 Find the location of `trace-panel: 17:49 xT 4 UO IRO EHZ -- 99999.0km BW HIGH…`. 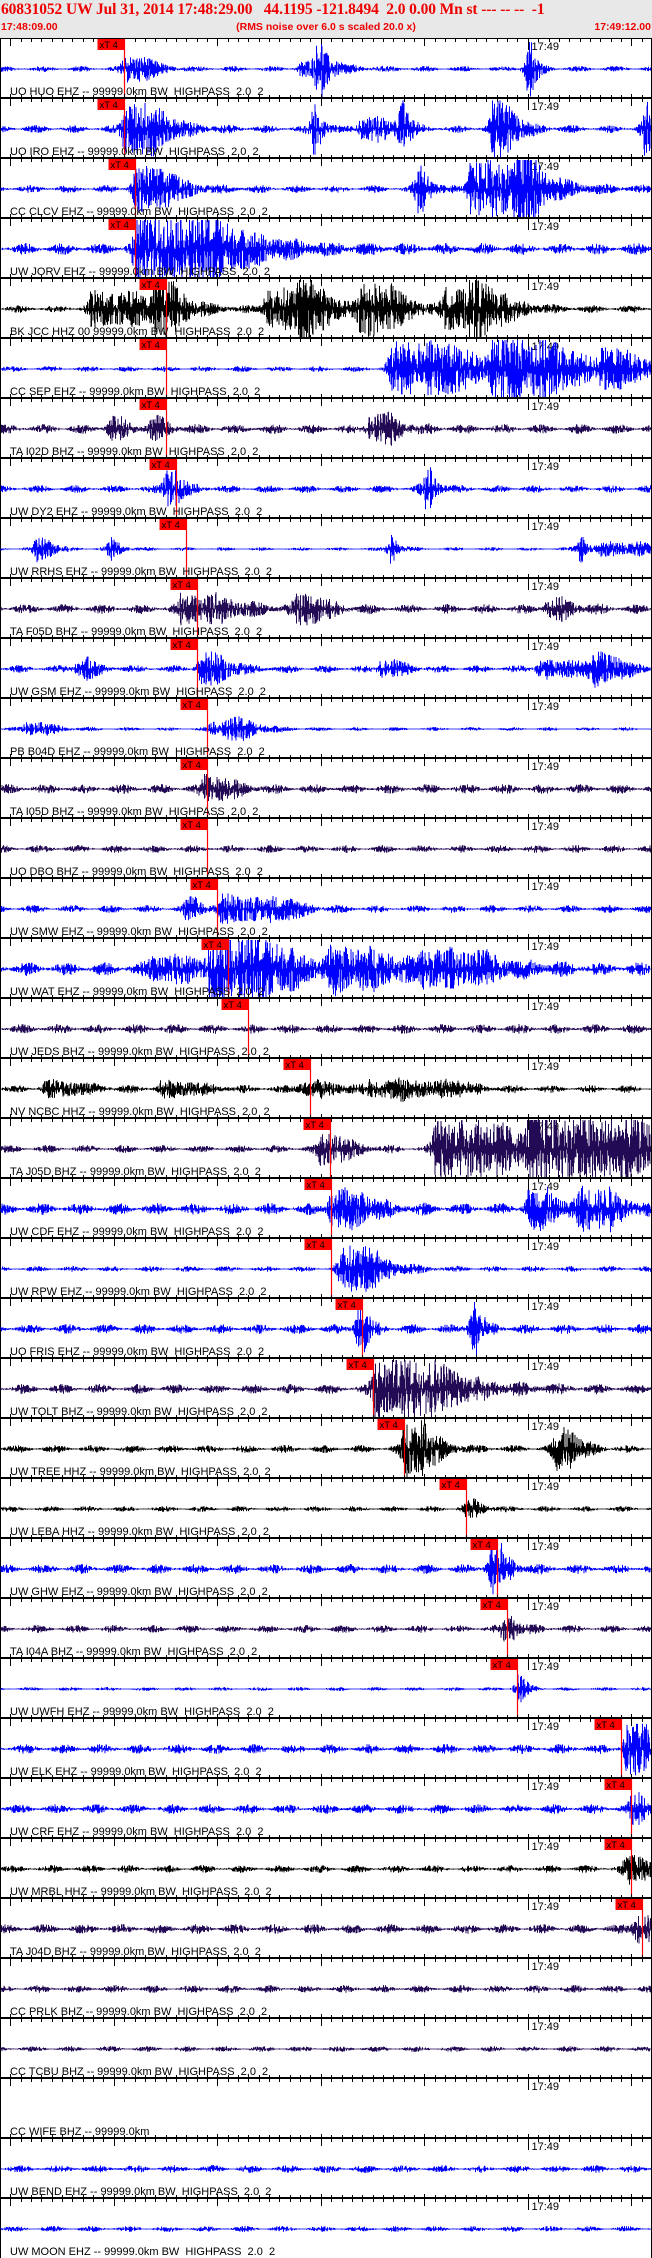

trace-panel: 17:49 xT 4 UO IRO EHZ -- 99999.0km BW HIGH… is located at coordinates (326, 126).